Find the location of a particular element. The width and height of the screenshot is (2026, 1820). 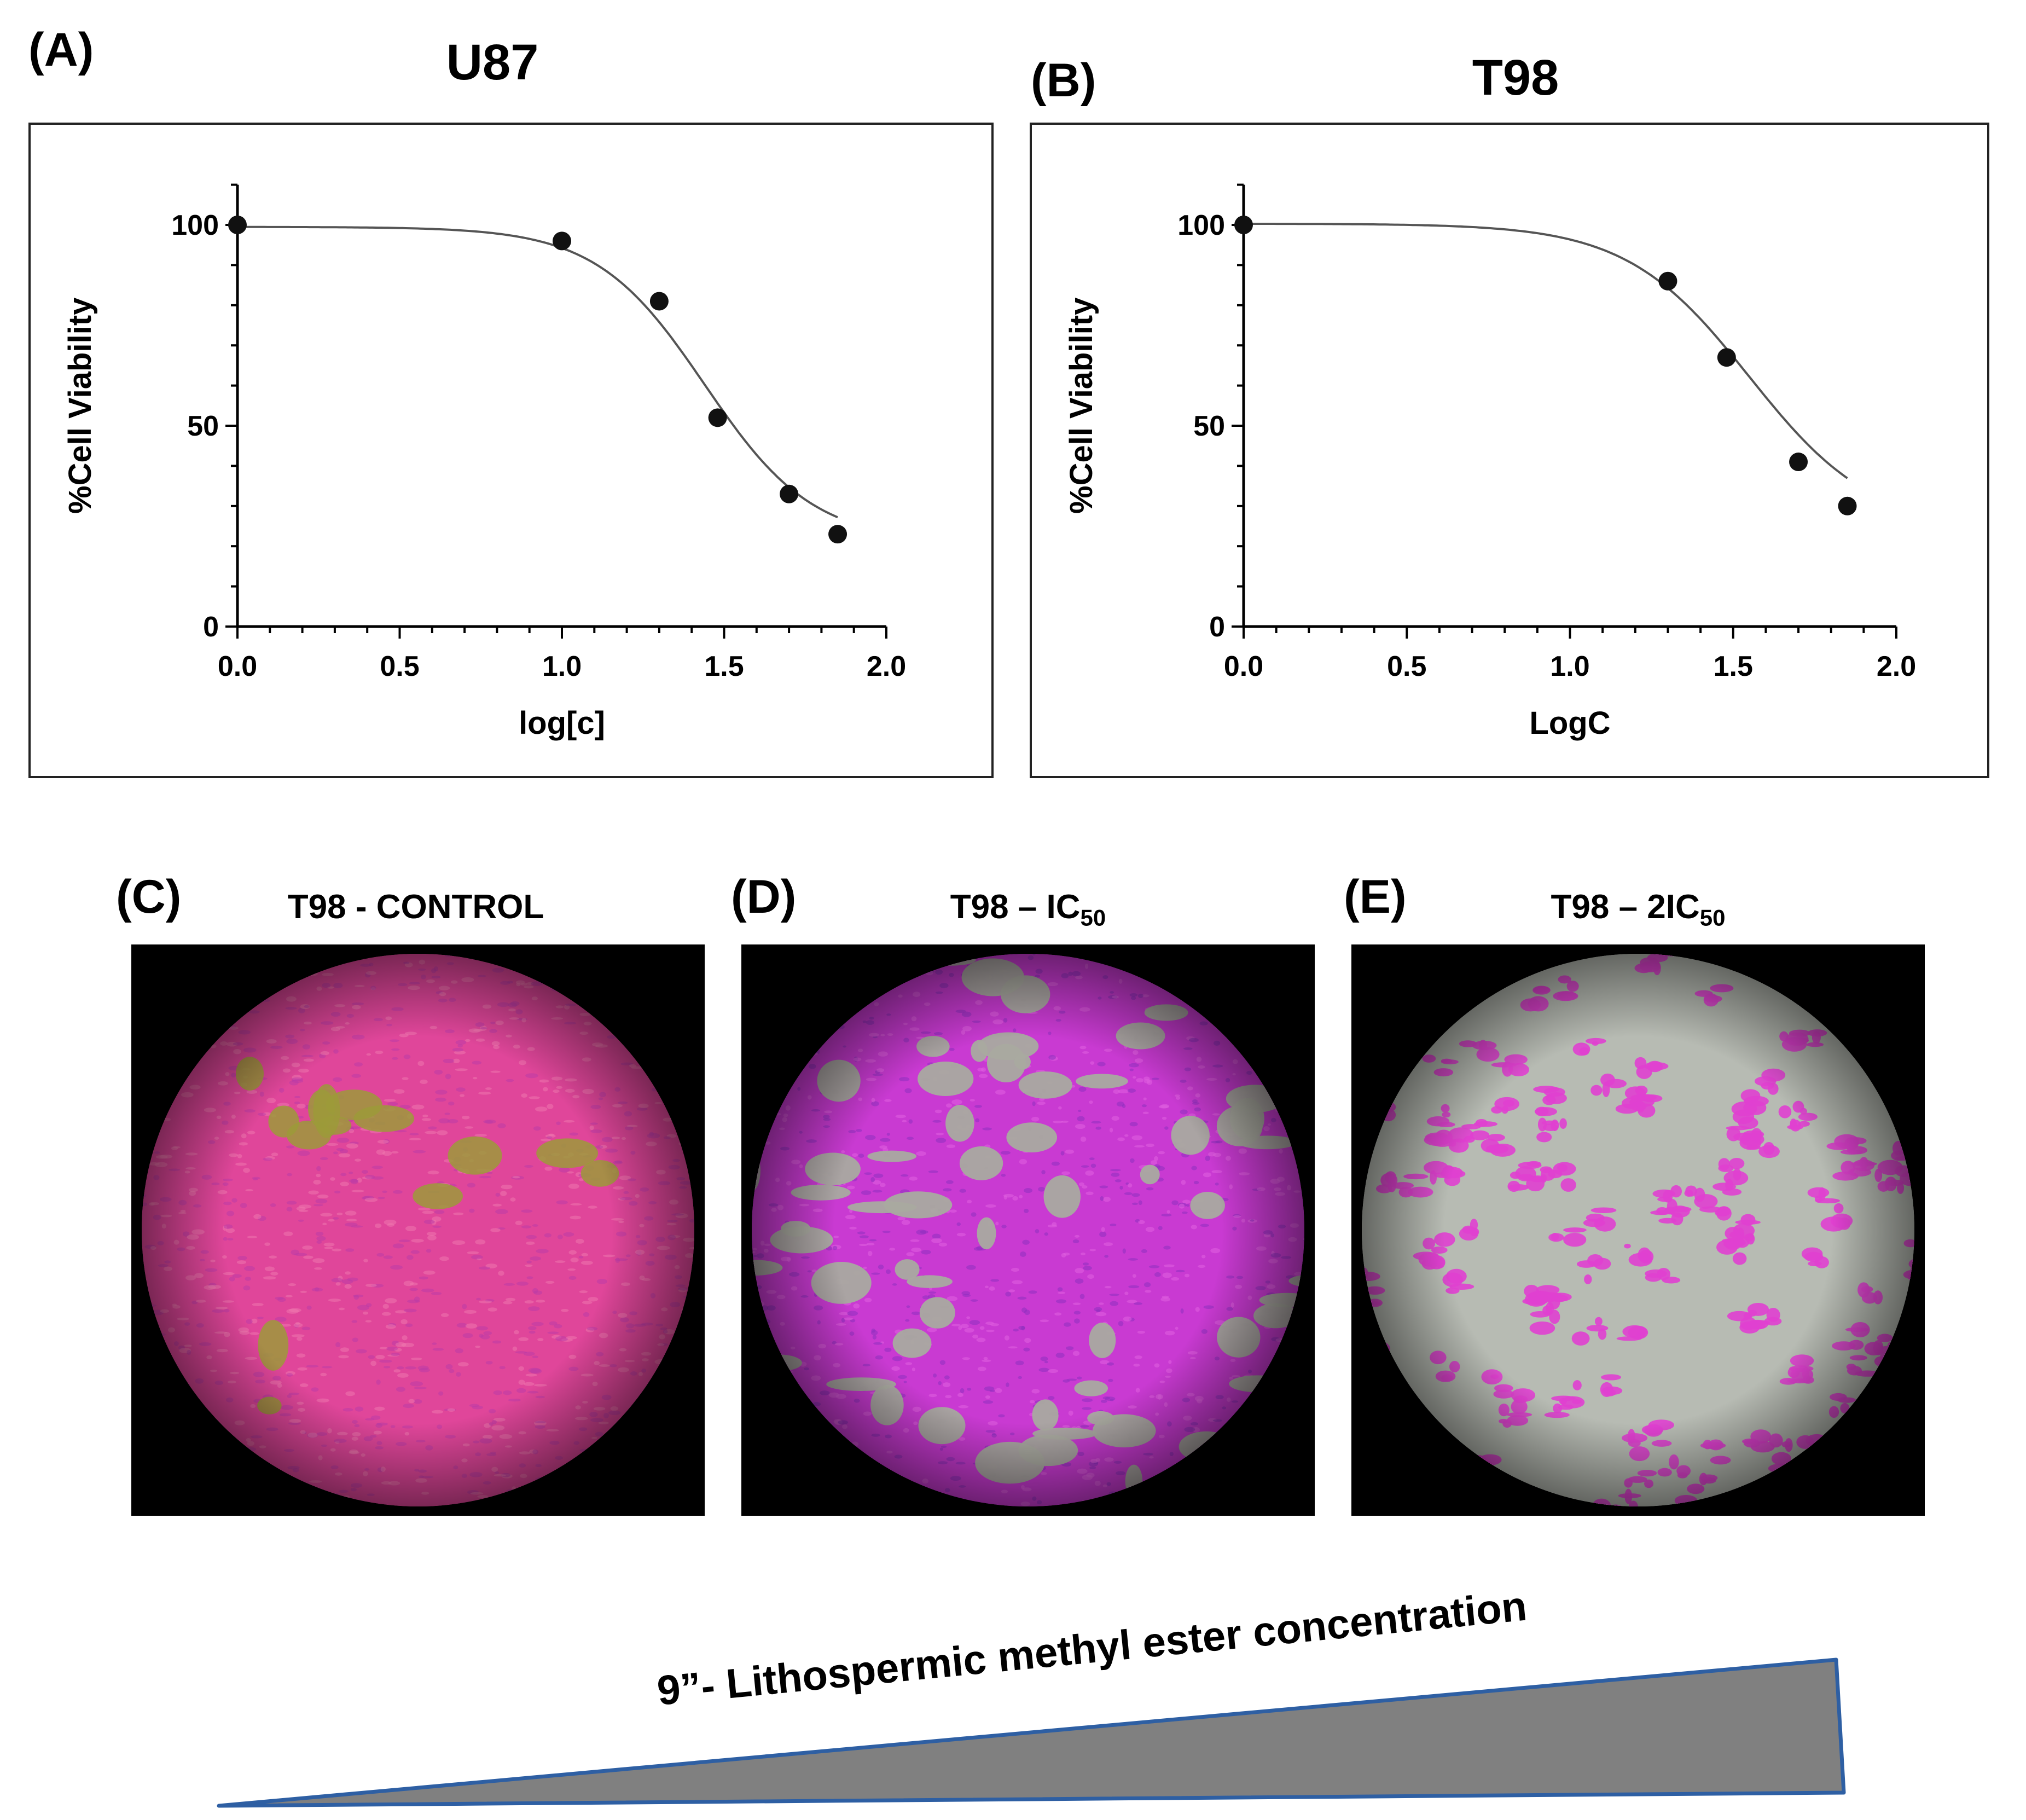

x-axis-label: log[c] is located at coordinates (562, 723).